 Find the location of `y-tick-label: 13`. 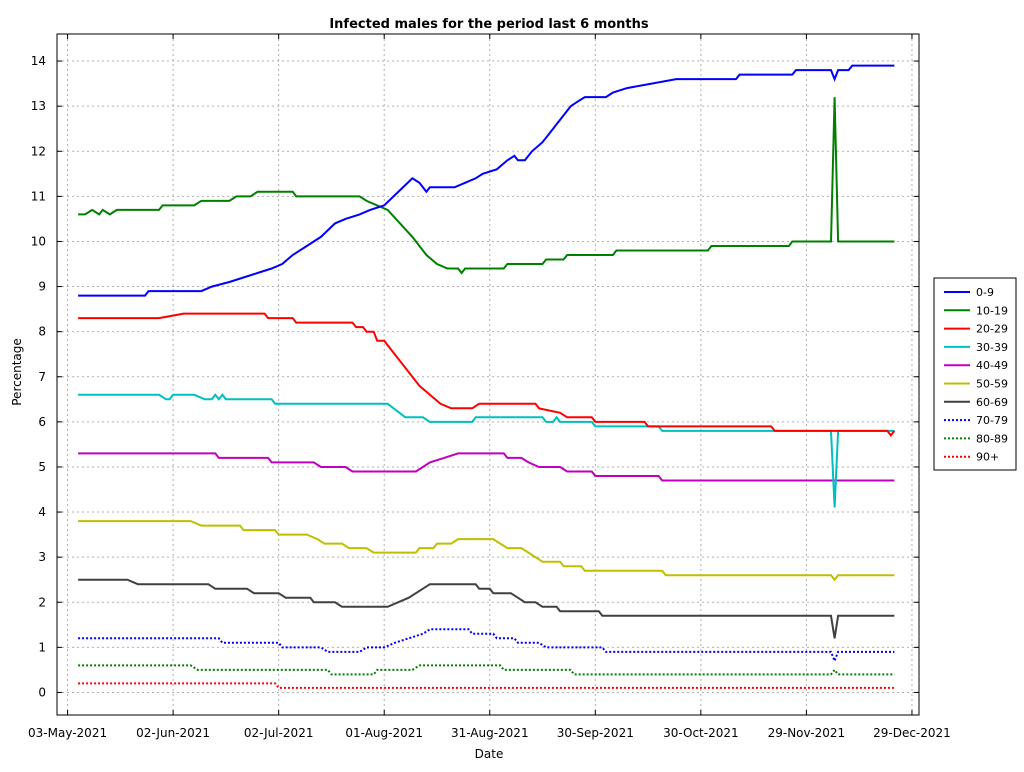

y-tick-label: 13 is located at coordinates (38, 106).